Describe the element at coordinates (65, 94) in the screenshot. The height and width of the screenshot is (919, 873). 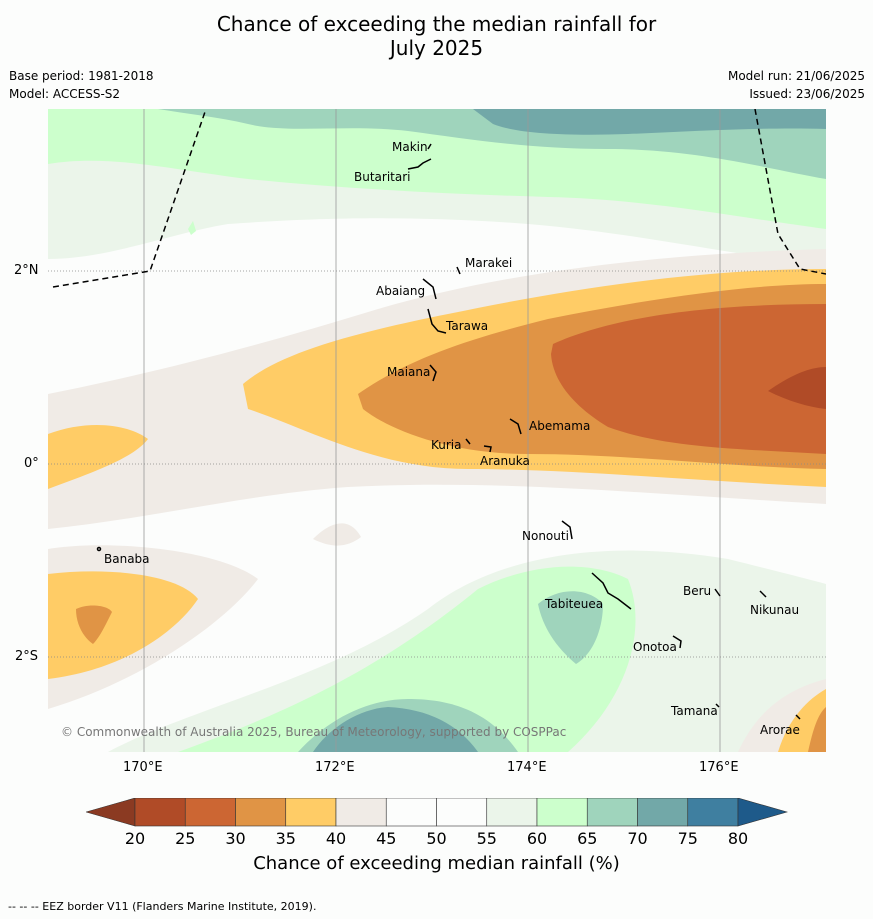
I see `model-name: Model: ACCESS-S2` at that location.